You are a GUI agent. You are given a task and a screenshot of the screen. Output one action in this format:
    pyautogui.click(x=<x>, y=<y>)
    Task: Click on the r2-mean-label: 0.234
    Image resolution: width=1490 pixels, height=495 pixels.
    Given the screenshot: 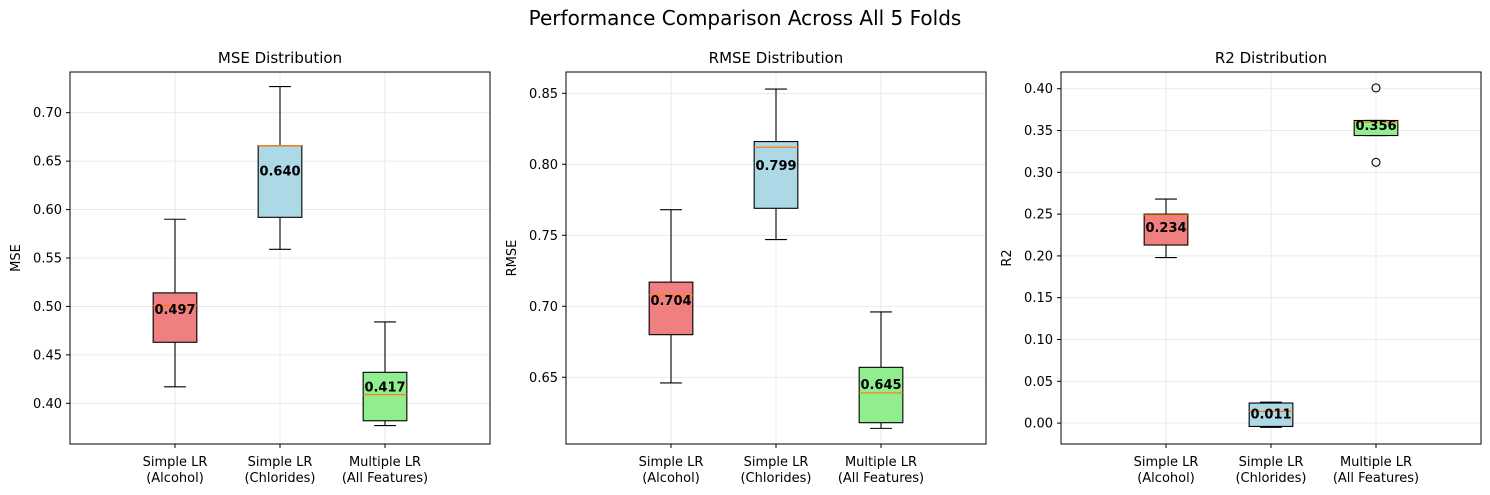 What is the action you would take?
    pyautogui.click(x=1165, y=228)
    